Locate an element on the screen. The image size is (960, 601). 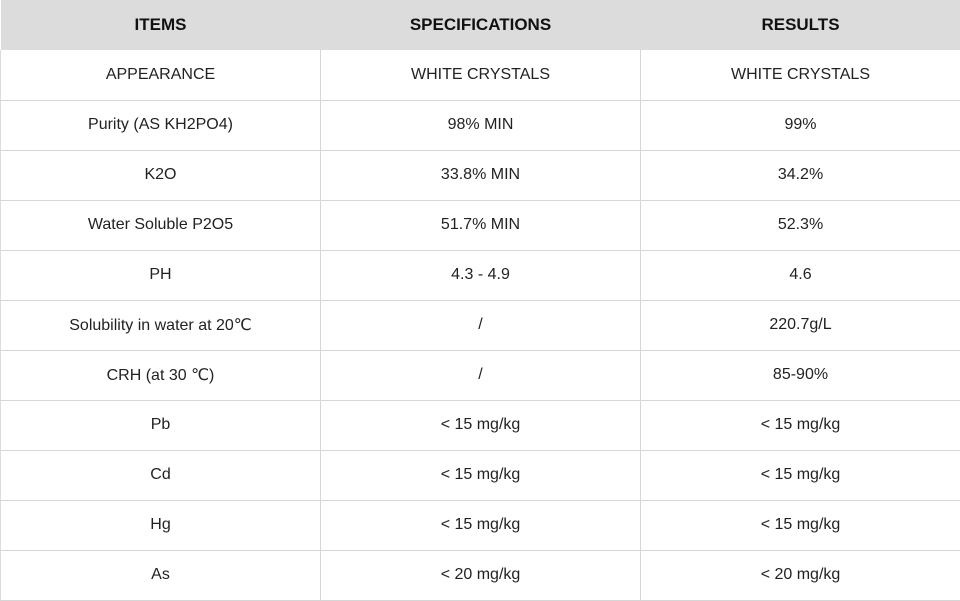
item-cell: Water Soluble P2O5 is located at coordinates (161, 225).